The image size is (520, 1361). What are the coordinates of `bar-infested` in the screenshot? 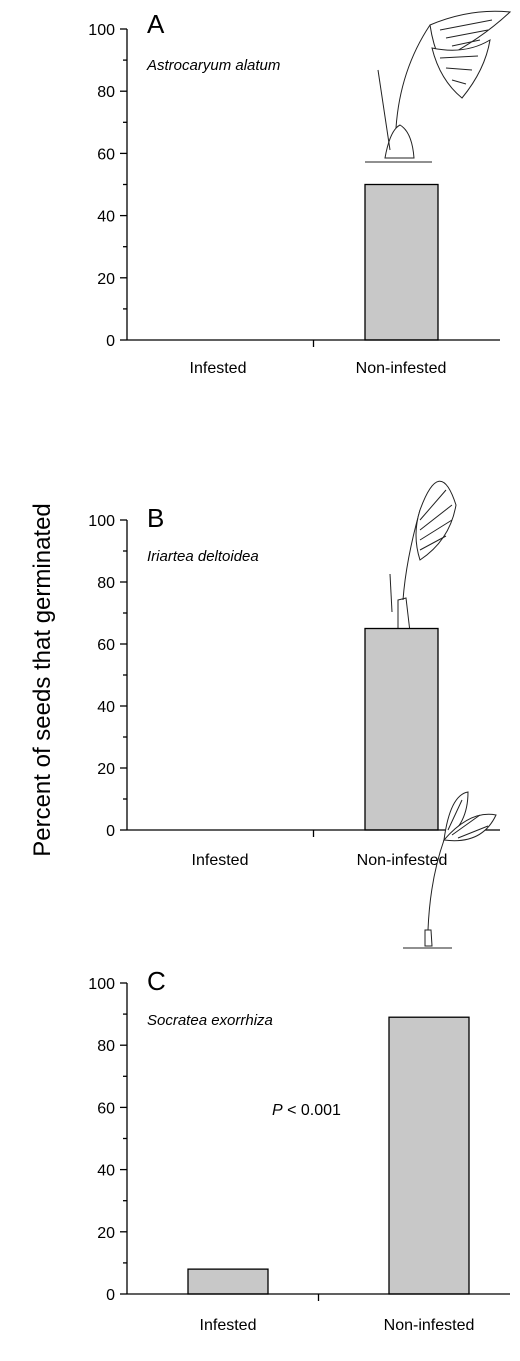 It's located at (228, 1281).